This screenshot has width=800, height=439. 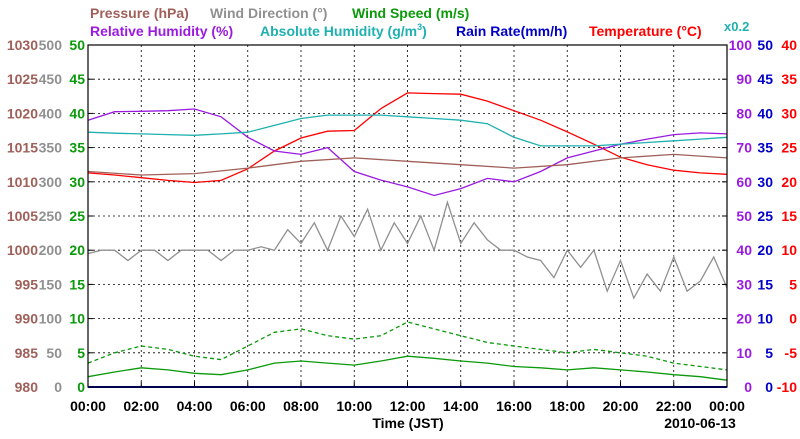 What do you see at coordinates (744, 182) in the screenshot?
I see `y-tick-right-rel_hum: 60` at bounding box center [744, 182].